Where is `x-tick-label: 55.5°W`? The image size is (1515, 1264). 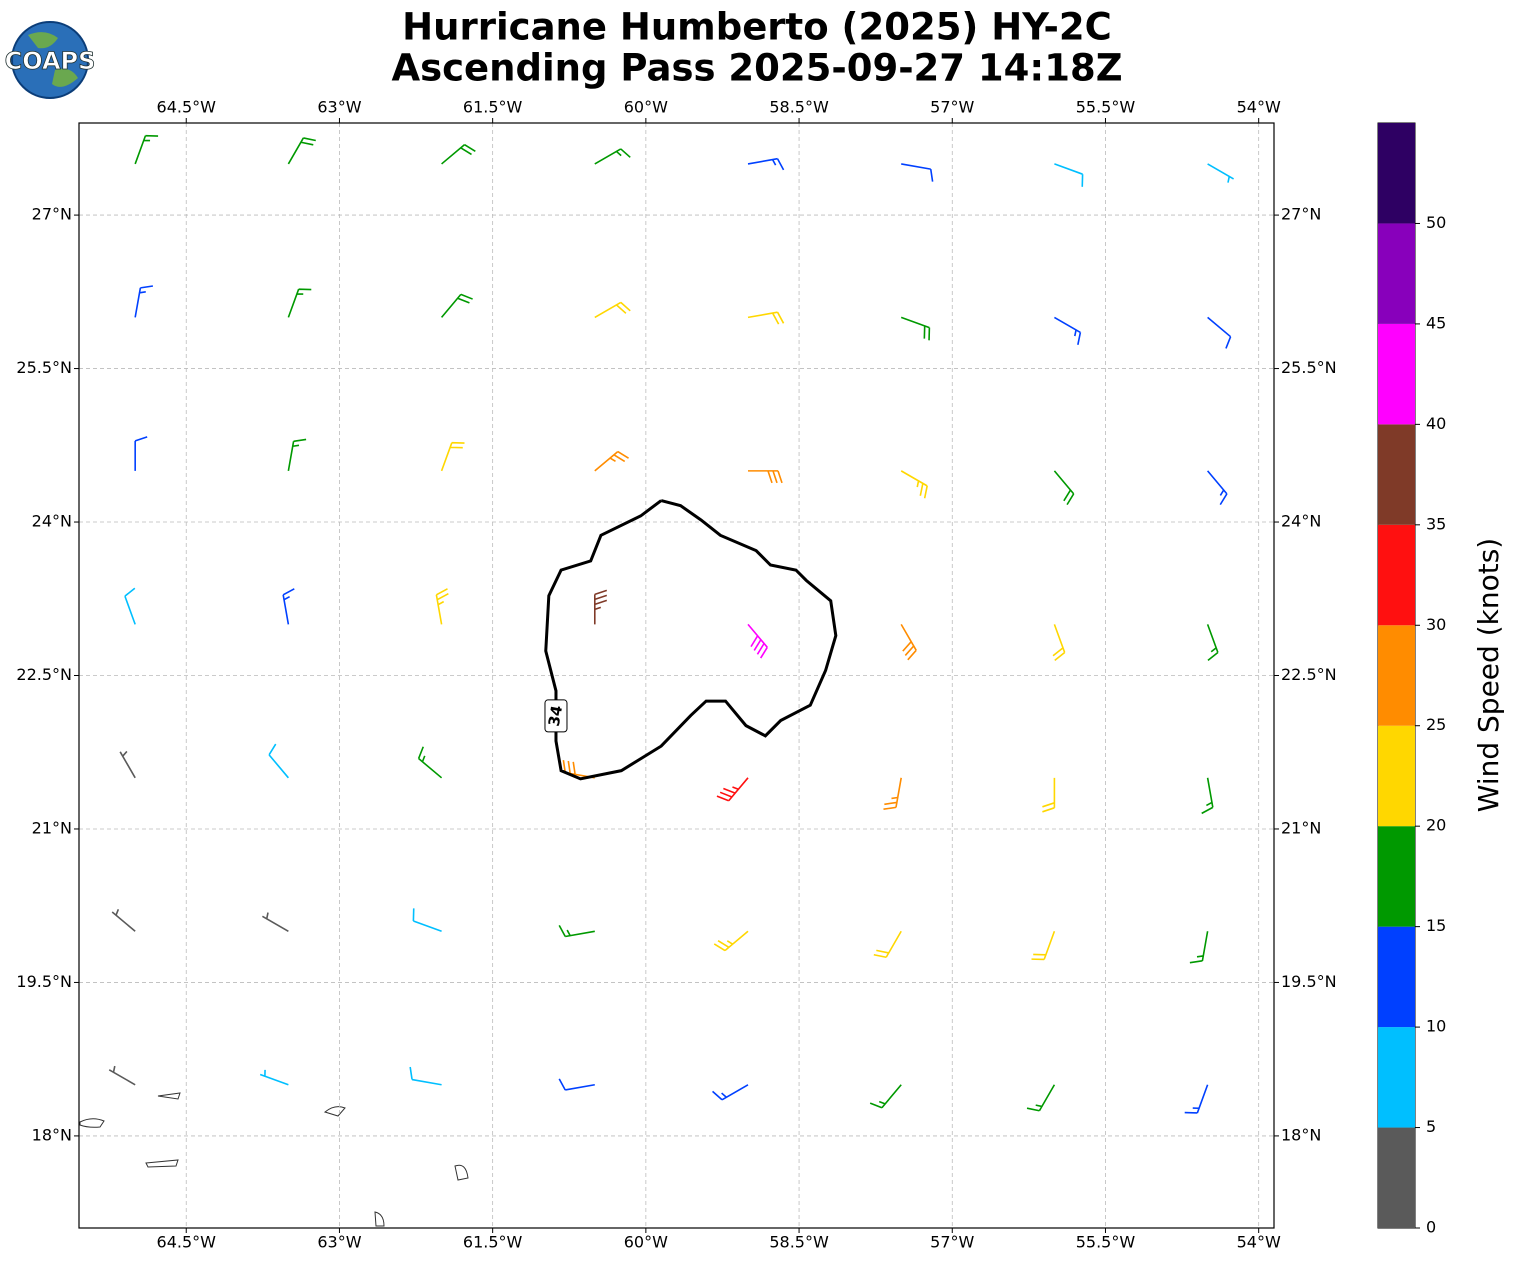 x-tick-label: 55.5°W is located at coordinates (1106, 107).